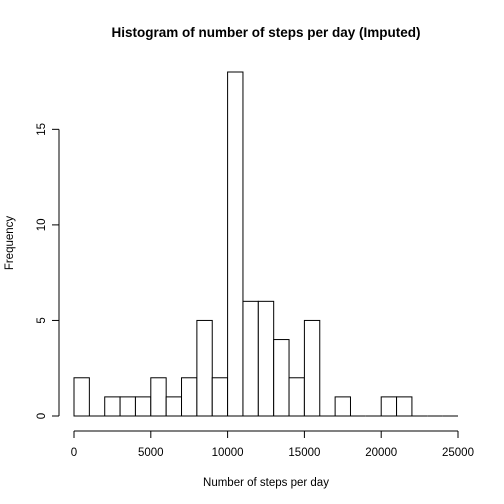 The width and height of the screenshot is (504, 504). Describe the element at coordinates (42, 320) in the screenshot. I see `y-tick-label: 5` at that location.